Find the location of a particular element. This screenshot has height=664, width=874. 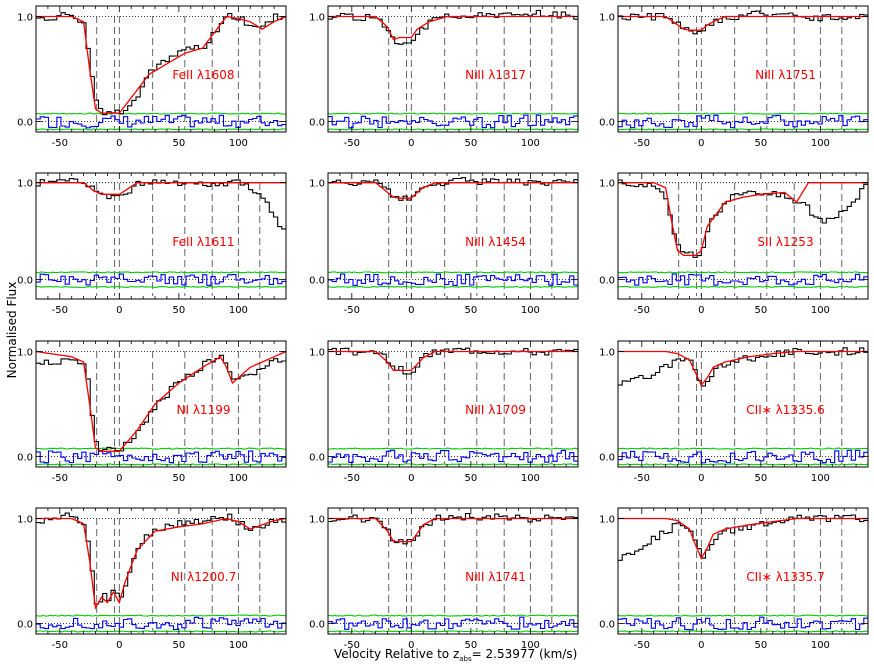

ion-label: NI λ1200.7 is located at coordinates (203, 577).